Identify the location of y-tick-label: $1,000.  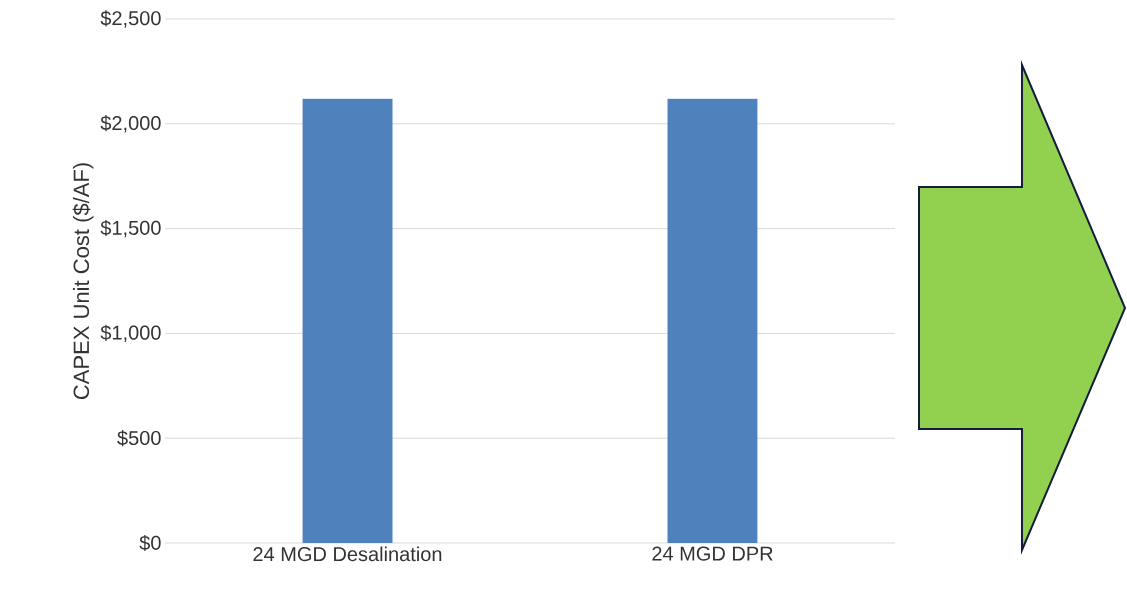
(130, 333).